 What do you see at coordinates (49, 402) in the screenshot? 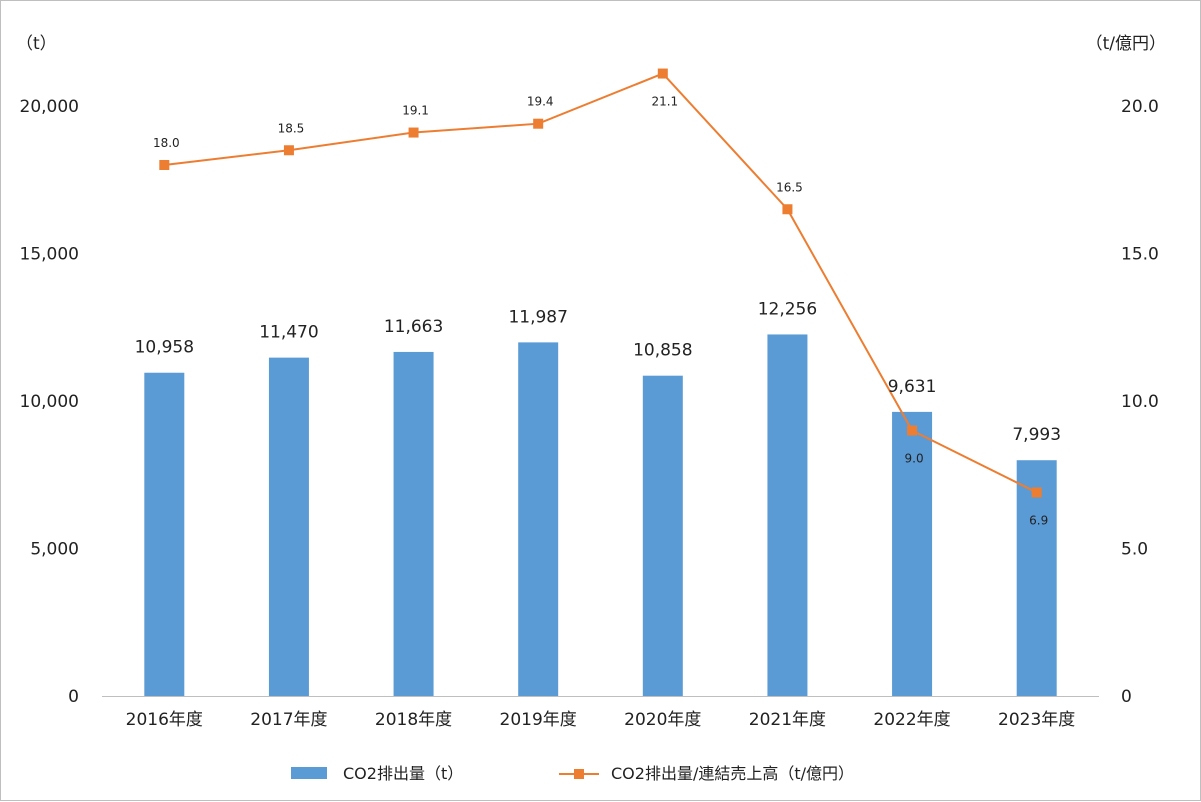
I see `left-tick-label: 10,000` at bounding box center [49, 402].